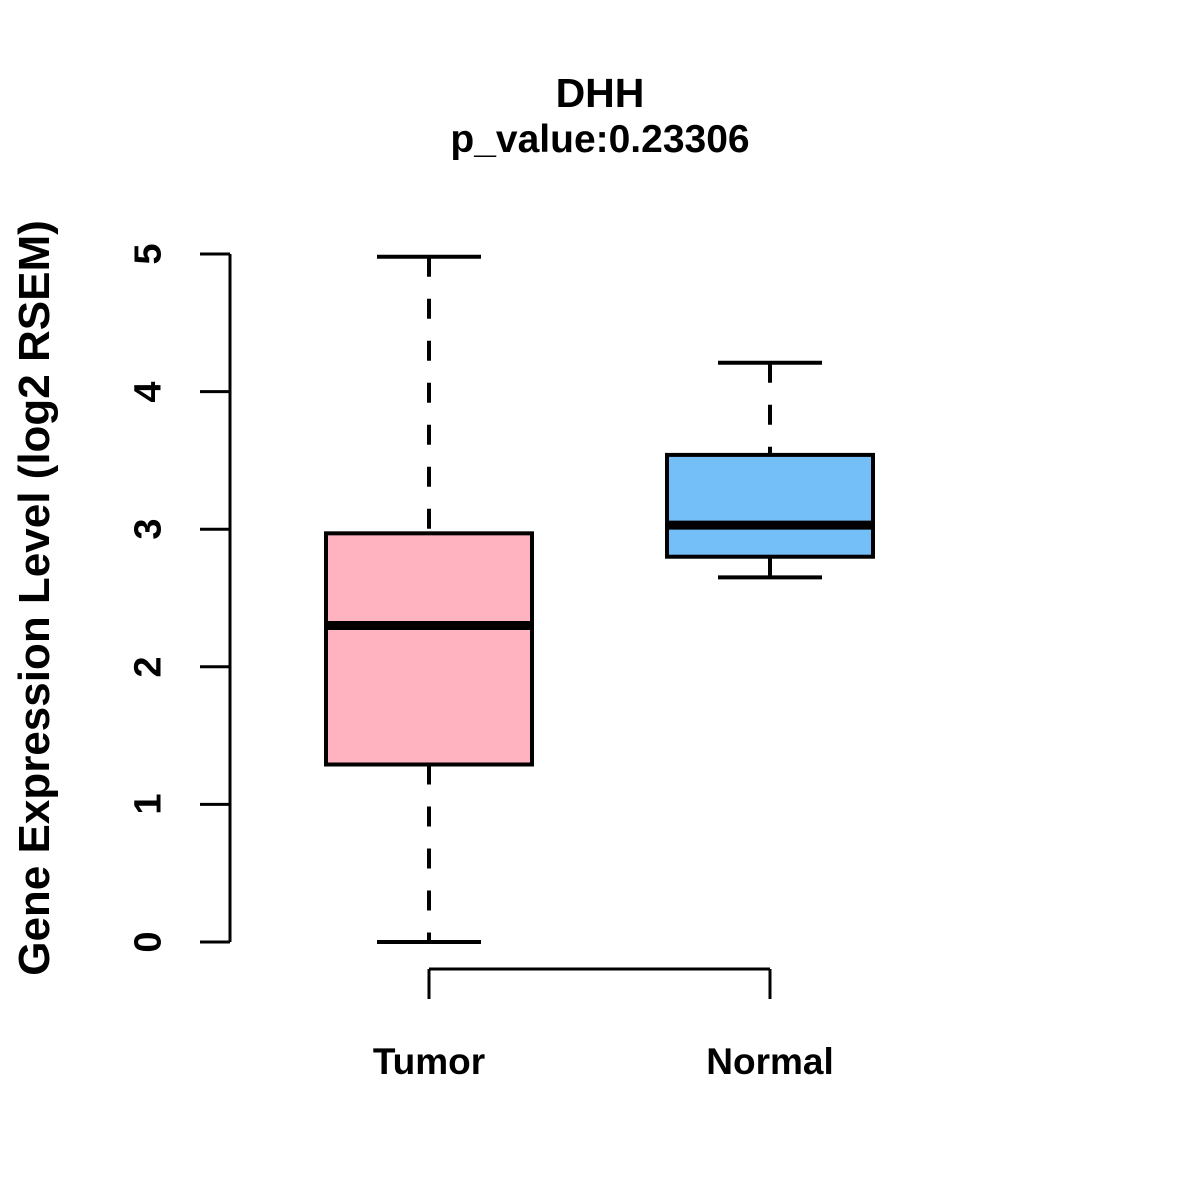 The width and height of the screenshot is (1200, 1200). Describe the element at coordinates (600, 139) in the screenshot. I see `chart-subtitle-pvalue: p_value:0.23306` at that location.